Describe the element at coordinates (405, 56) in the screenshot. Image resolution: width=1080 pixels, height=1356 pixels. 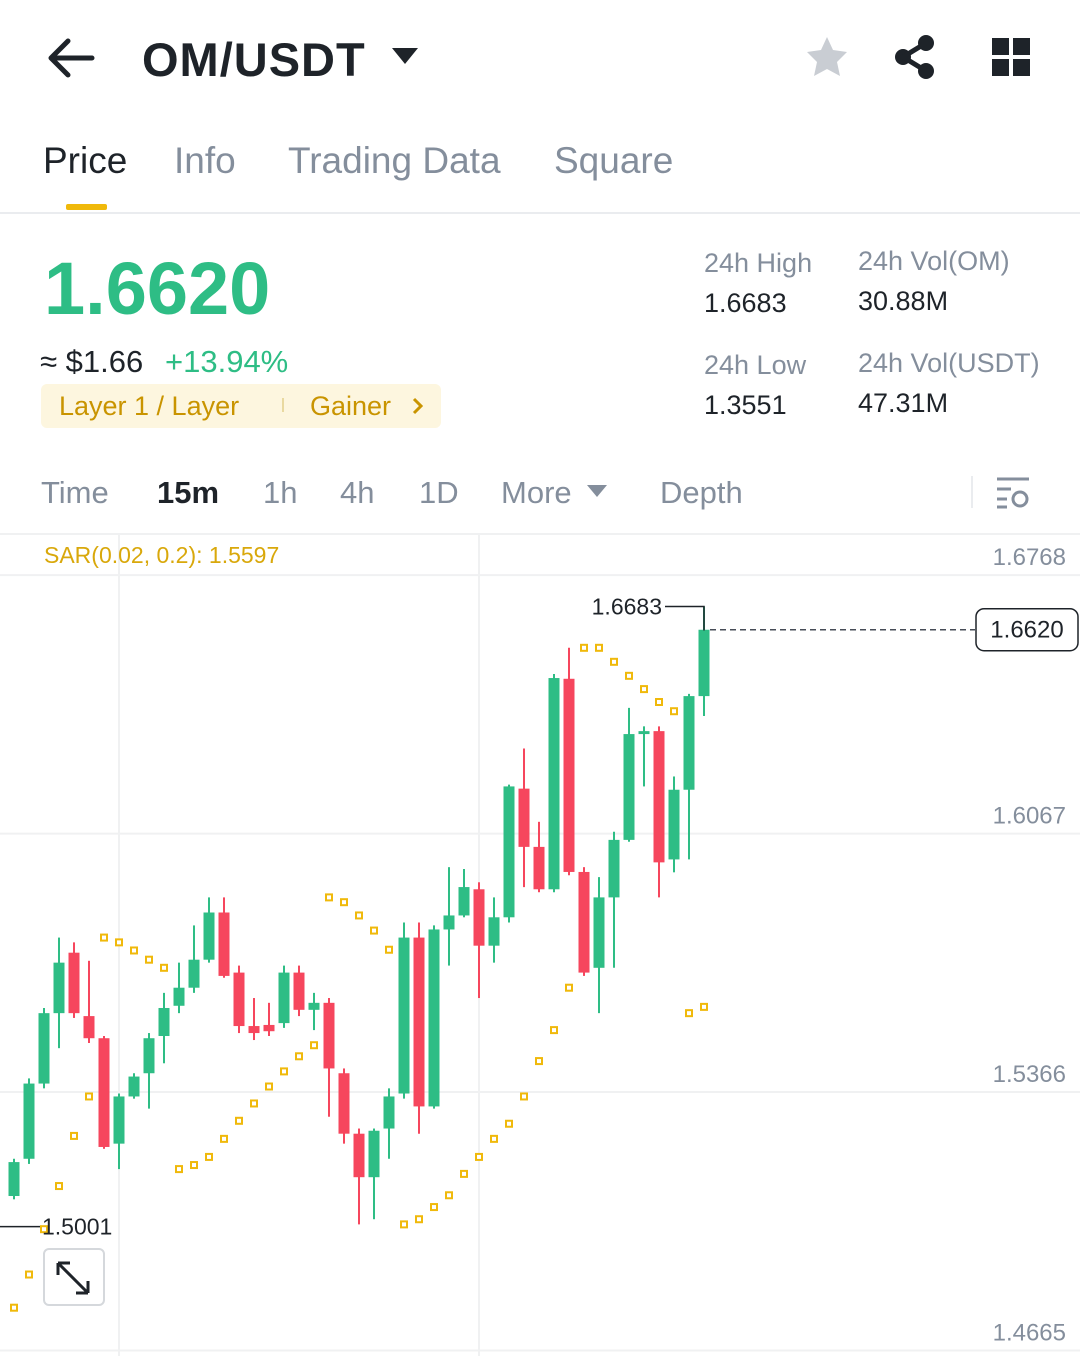
I see `pair-dropdown` at that location.